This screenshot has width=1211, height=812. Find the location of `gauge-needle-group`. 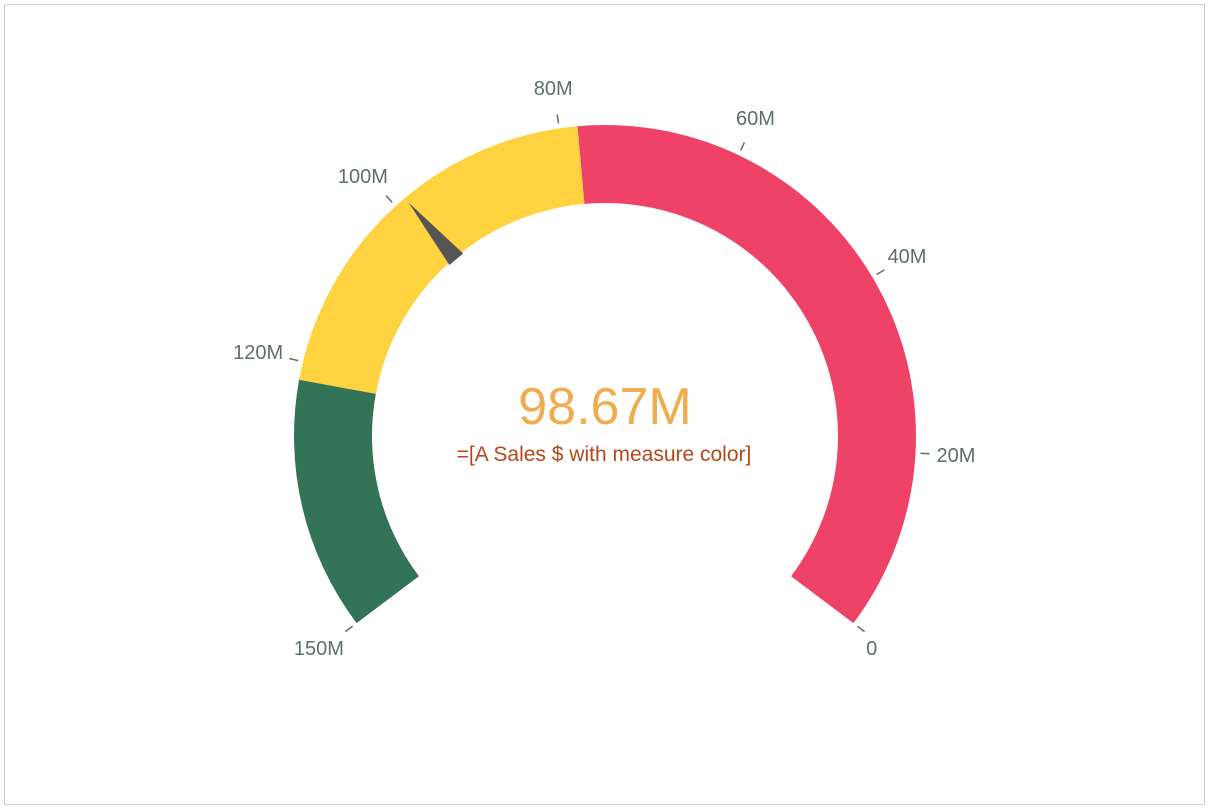

gauge-needle-group is located at coordinates (436, 234).